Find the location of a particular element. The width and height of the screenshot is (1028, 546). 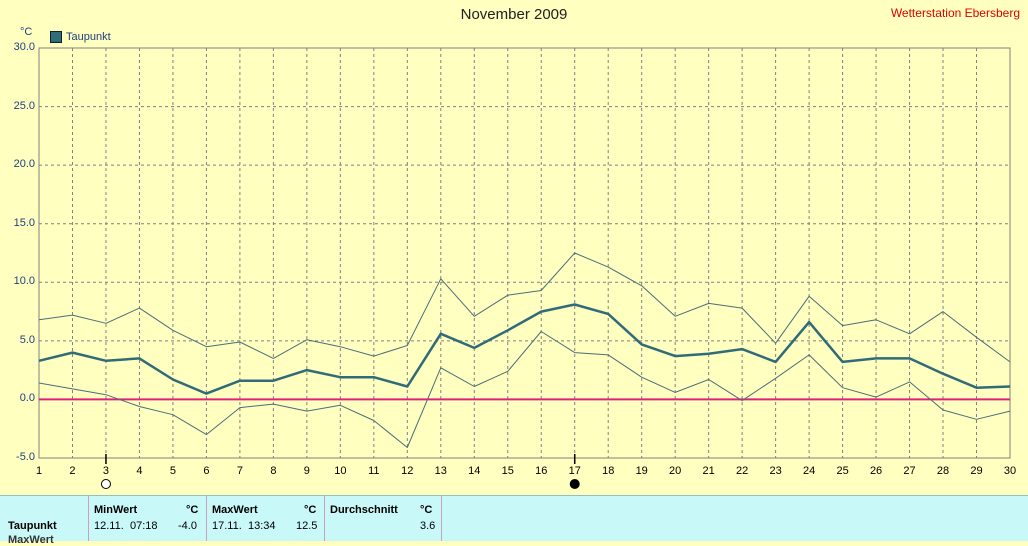

min-unit: °C is located at coordinates (192, 510).